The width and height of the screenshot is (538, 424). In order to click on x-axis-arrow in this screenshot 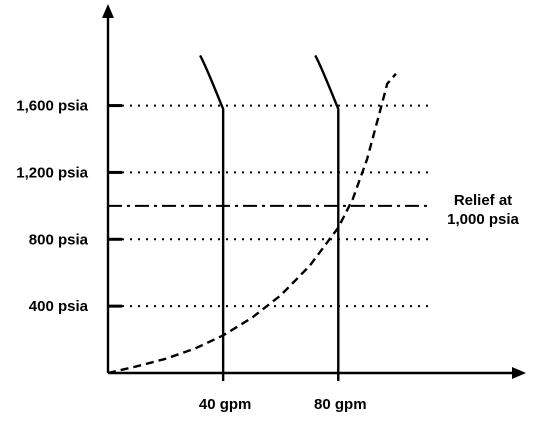, I will do `click(519, 373)`.